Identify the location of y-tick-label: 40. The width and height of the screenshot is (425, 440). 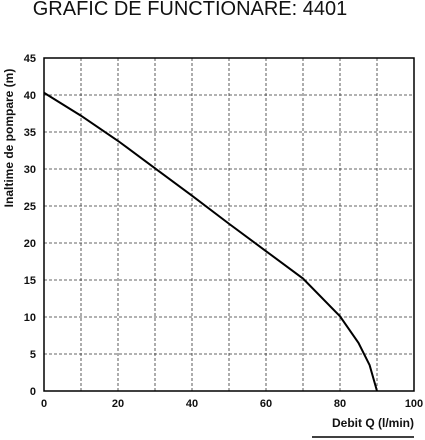
(30, 96).